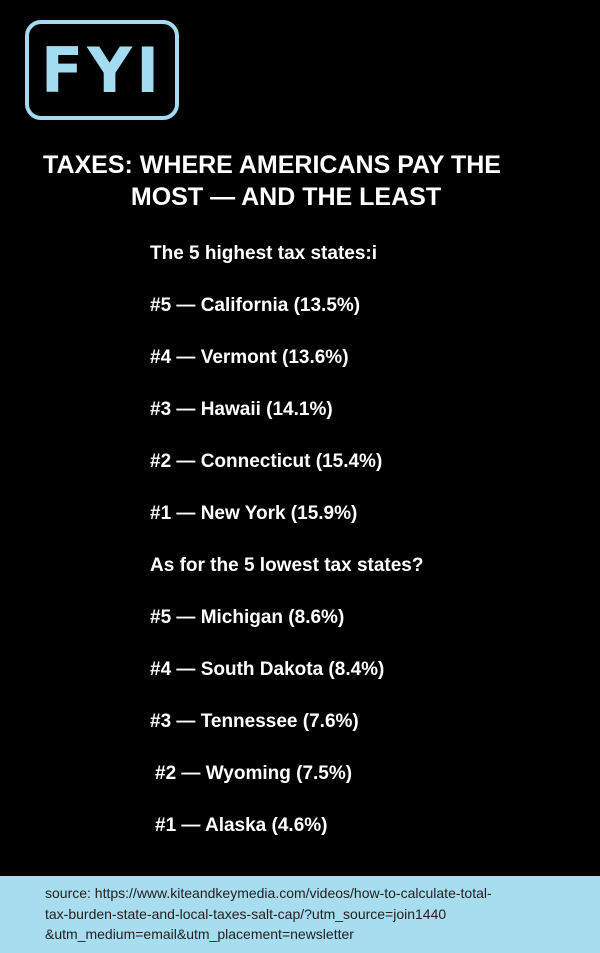 This screenshot has width=600, height=953. What do you see at coordinates (272, 165) in the screenshot?
I see `title-line: TAXES: WHERE AMERICANS PAY THE` at bounding box center [272, 165].